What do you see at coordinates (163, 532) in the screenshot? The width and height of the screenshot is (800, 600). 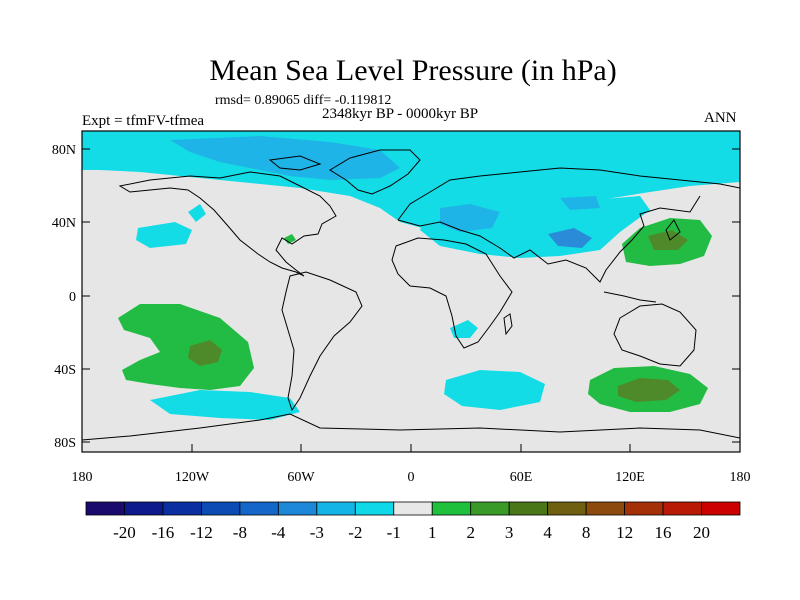 I see `colorbar-label: -16` at bounding box center [163, 532].